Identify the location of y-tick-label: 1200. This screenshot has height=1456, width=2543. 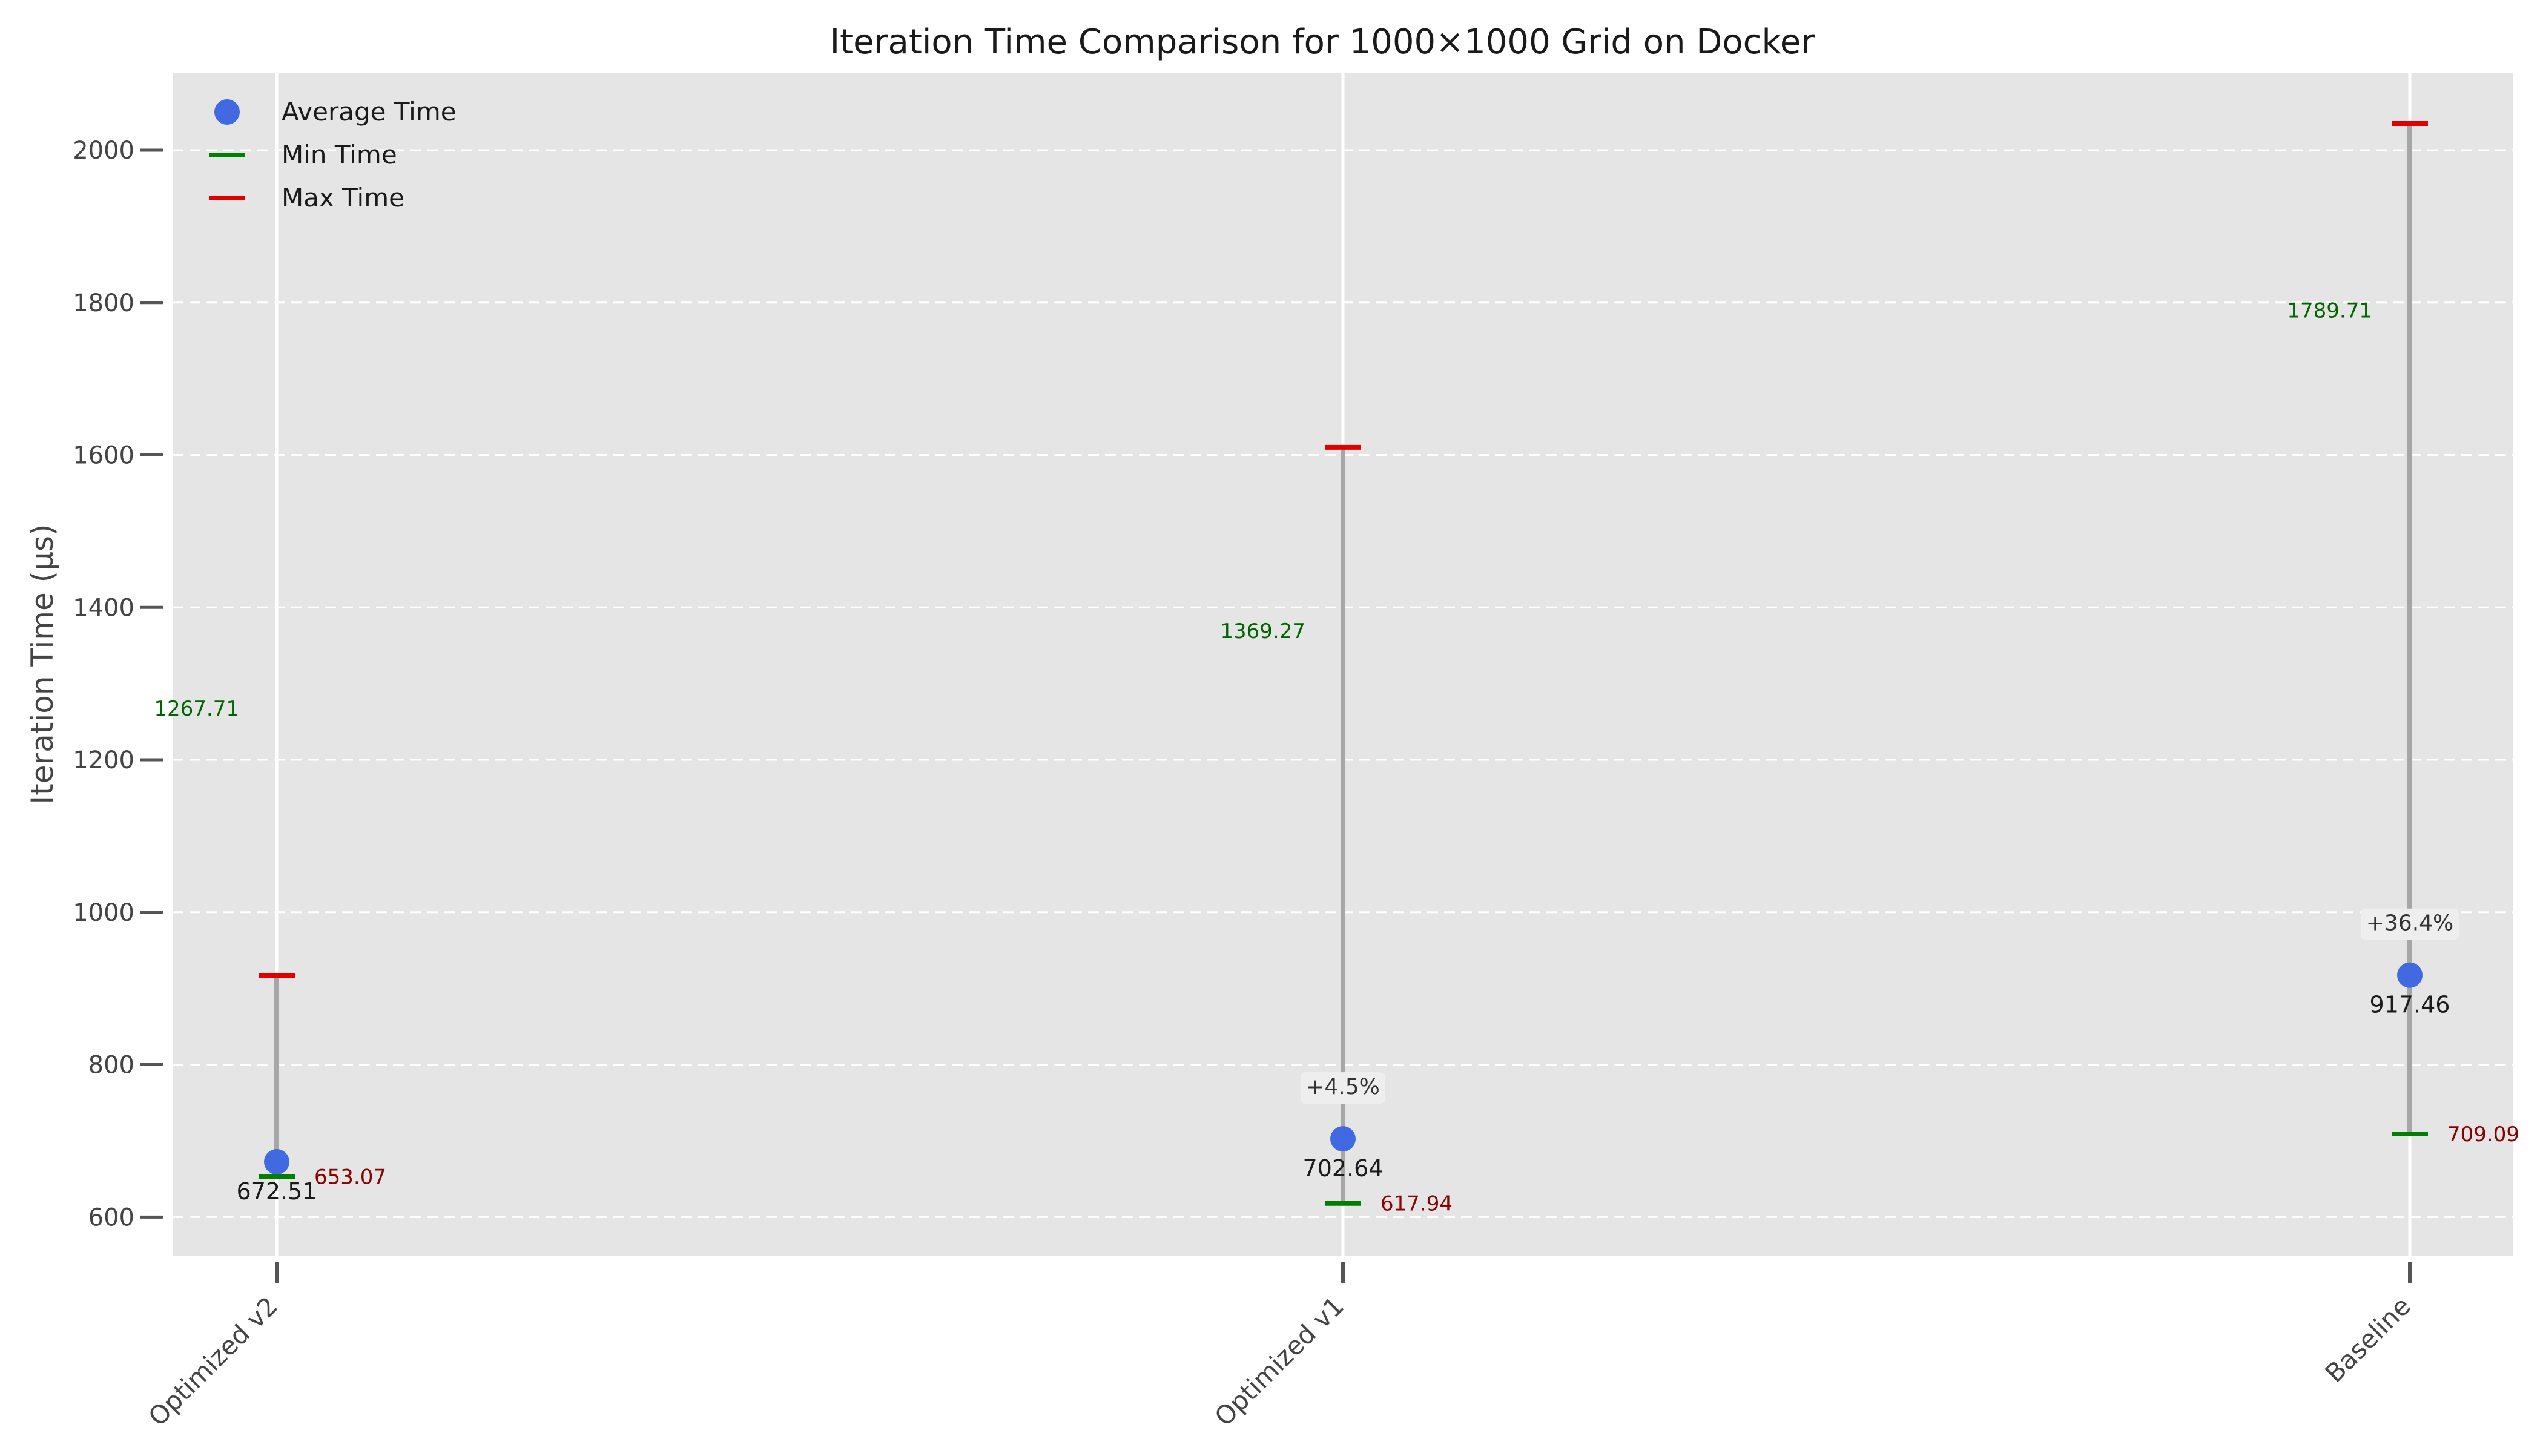
(103, 760).